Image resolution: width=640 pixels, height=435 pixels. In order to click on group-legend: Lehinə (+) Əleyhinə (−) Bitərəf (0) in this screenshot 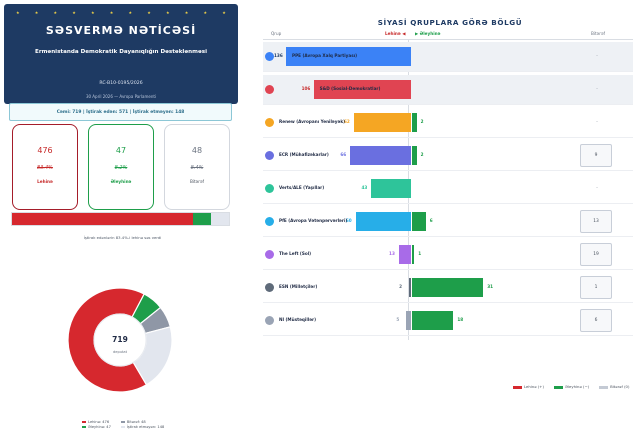, I will do `click(571, 386)`.